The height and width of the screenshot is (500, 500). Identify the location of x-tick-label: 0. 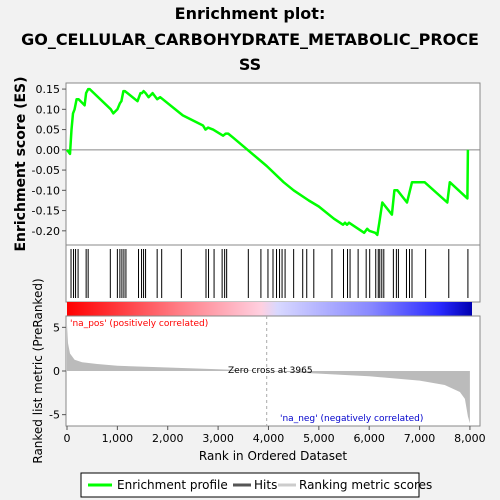
(67, 438).